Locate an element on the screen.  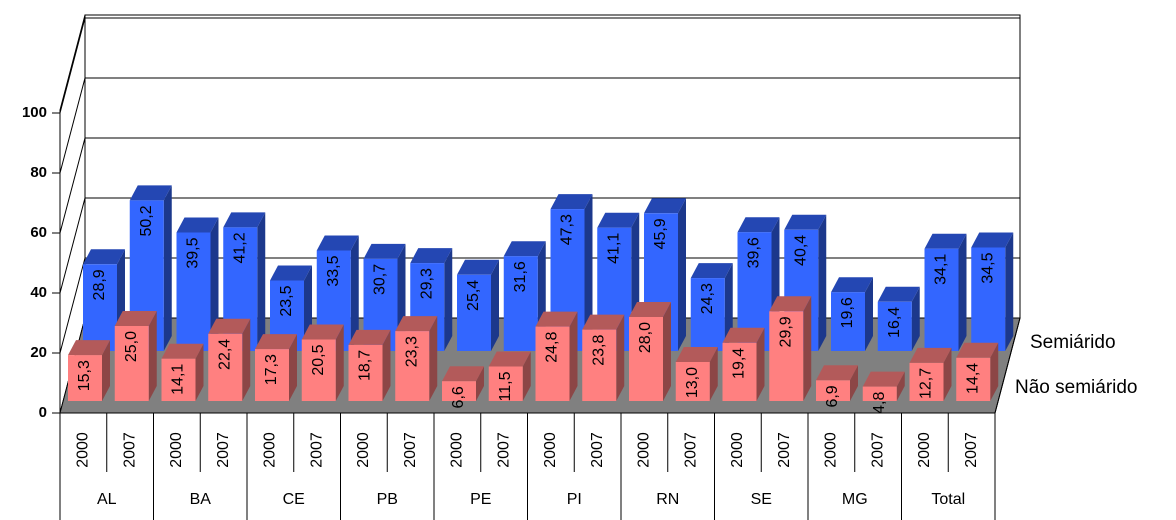
value-label: 40,4 is located at coordinates (800, 250).